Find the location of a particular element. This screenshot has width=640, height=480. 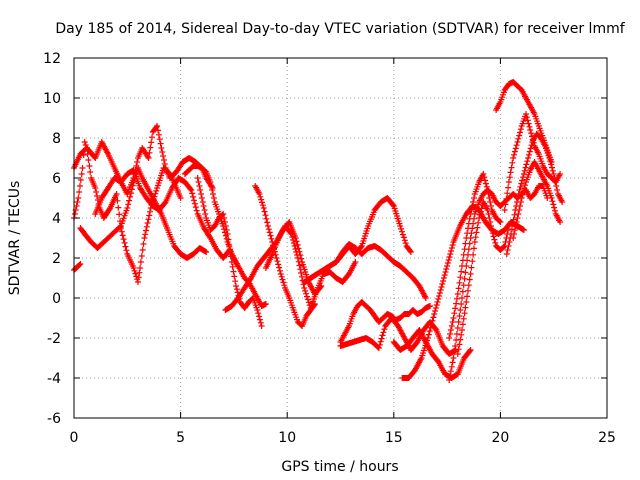

x-tick-label: 5 is located at coordinates (180, 438).